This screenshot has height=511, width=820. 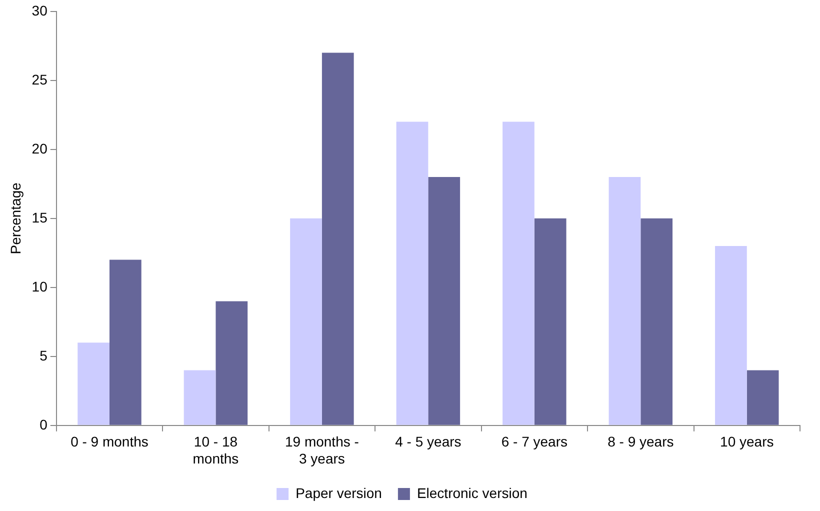 What do you see at coordinates (472, 492) in the screenshot?
I see `legend-label: Electronic version` at bounding box center [472, 492].